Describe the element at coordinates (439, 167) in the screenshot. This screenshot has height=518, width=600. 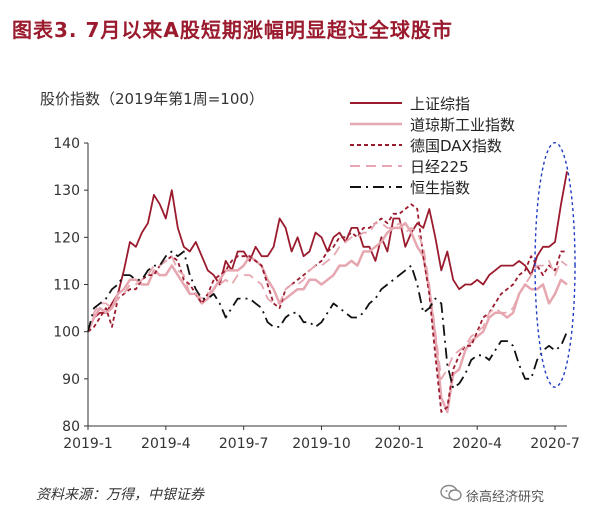
I see `legend-label: 日经225` at that location.